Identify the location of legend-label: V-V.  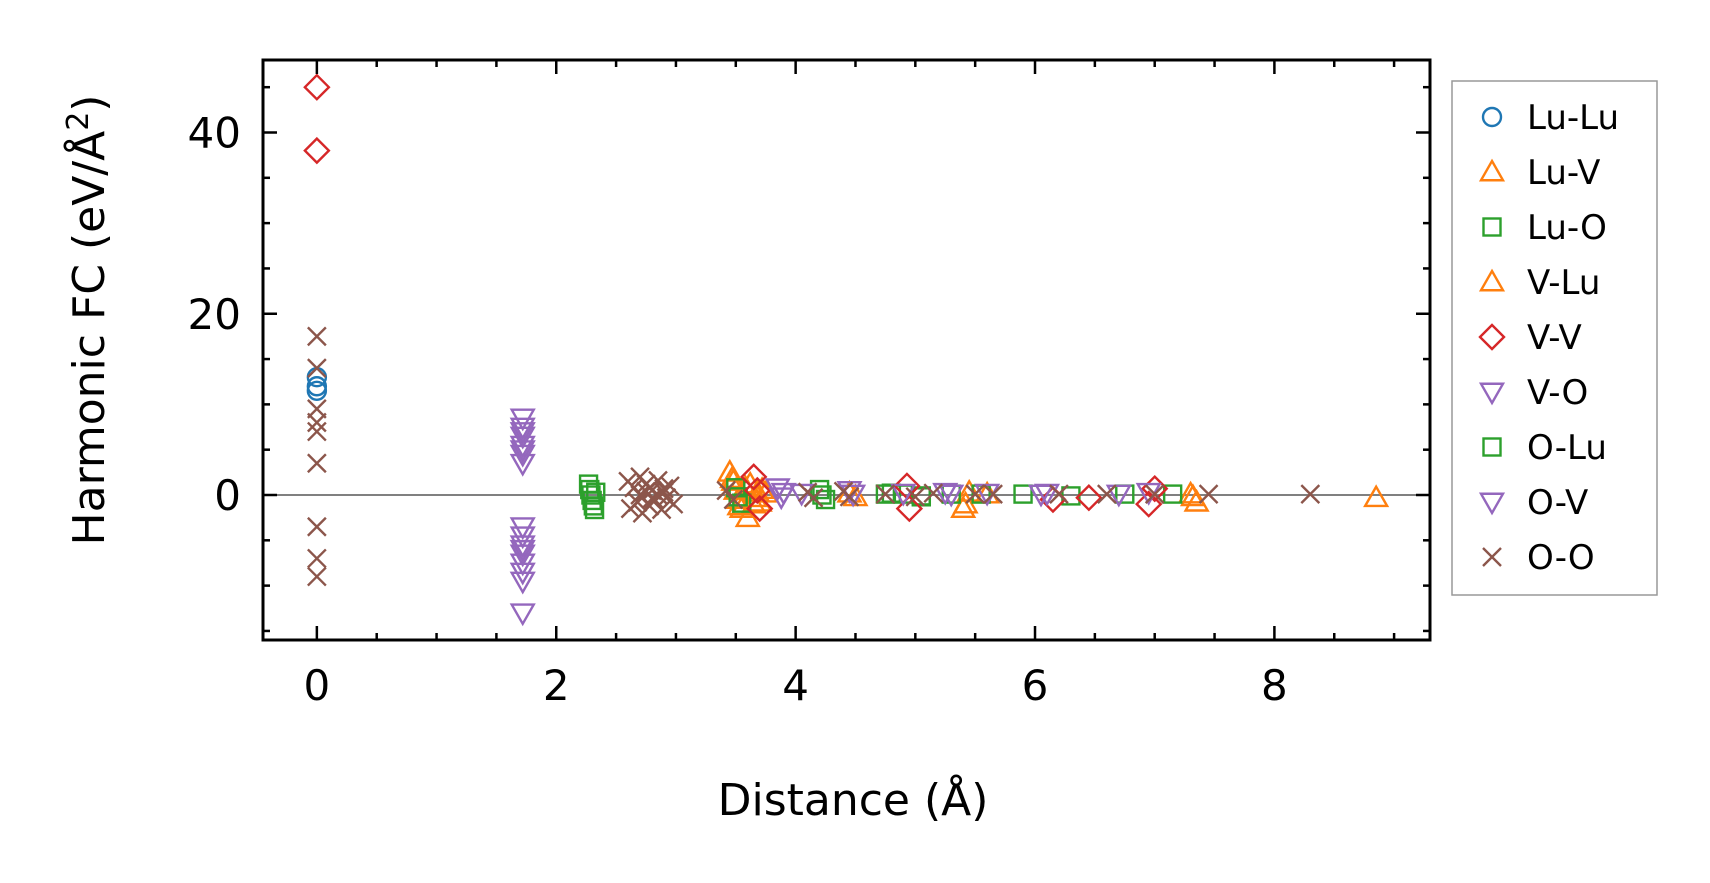
(1554, 338).